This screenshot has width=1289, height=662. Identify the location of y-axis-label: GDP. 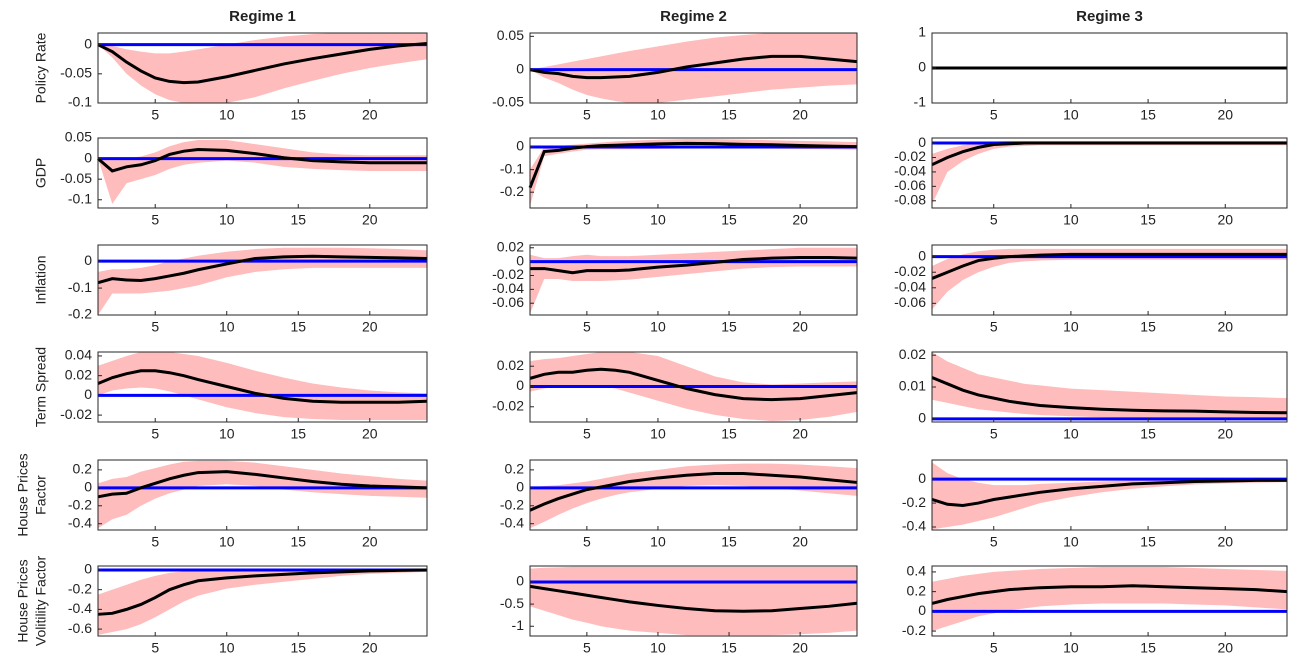
(41, 173).